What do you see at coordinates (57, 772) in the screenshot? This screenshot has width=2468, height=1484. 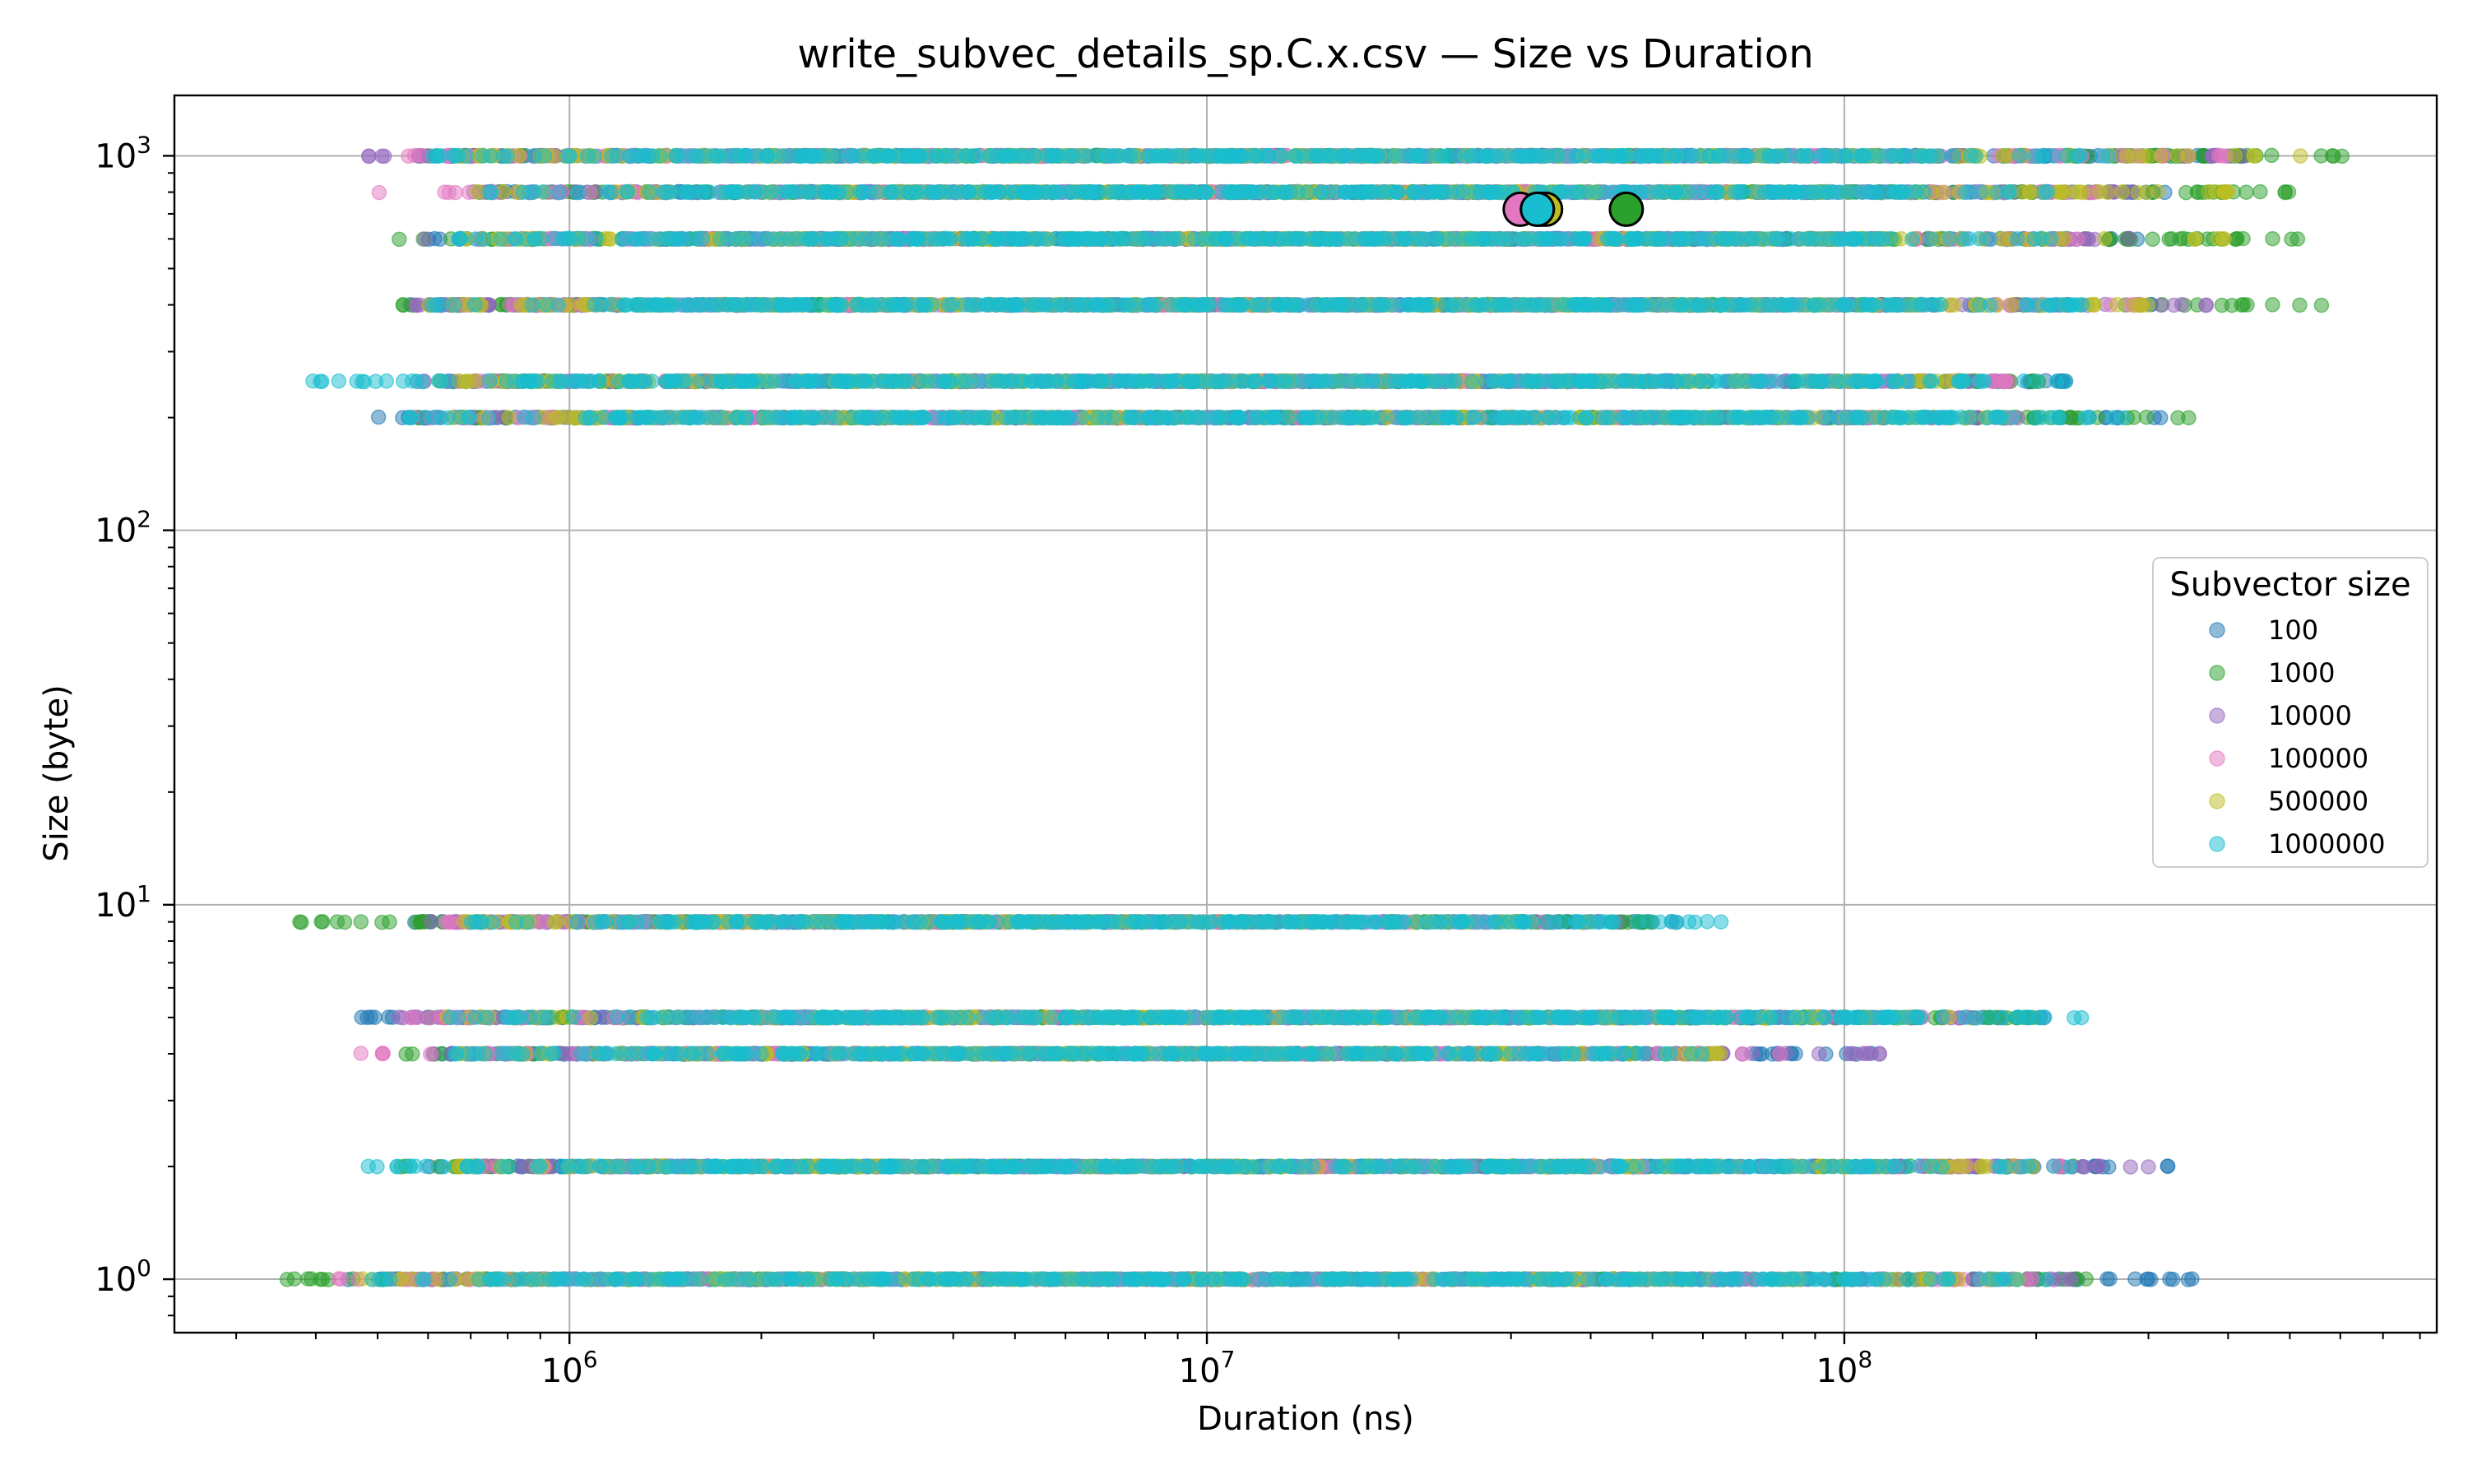 I see `y-axis-label: Size (byte)` at bounding box center [57, 772].